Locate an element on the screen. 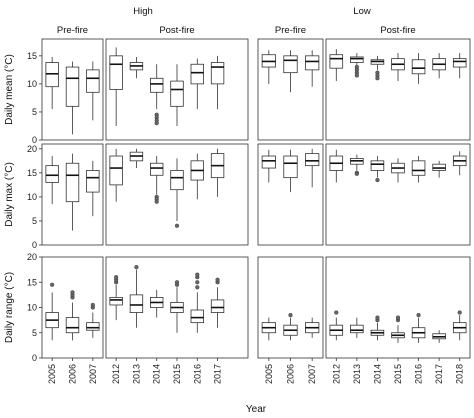 The width and height of the screenshot is (474, 418). box-low-2005 is located at coordinates (268, 162).